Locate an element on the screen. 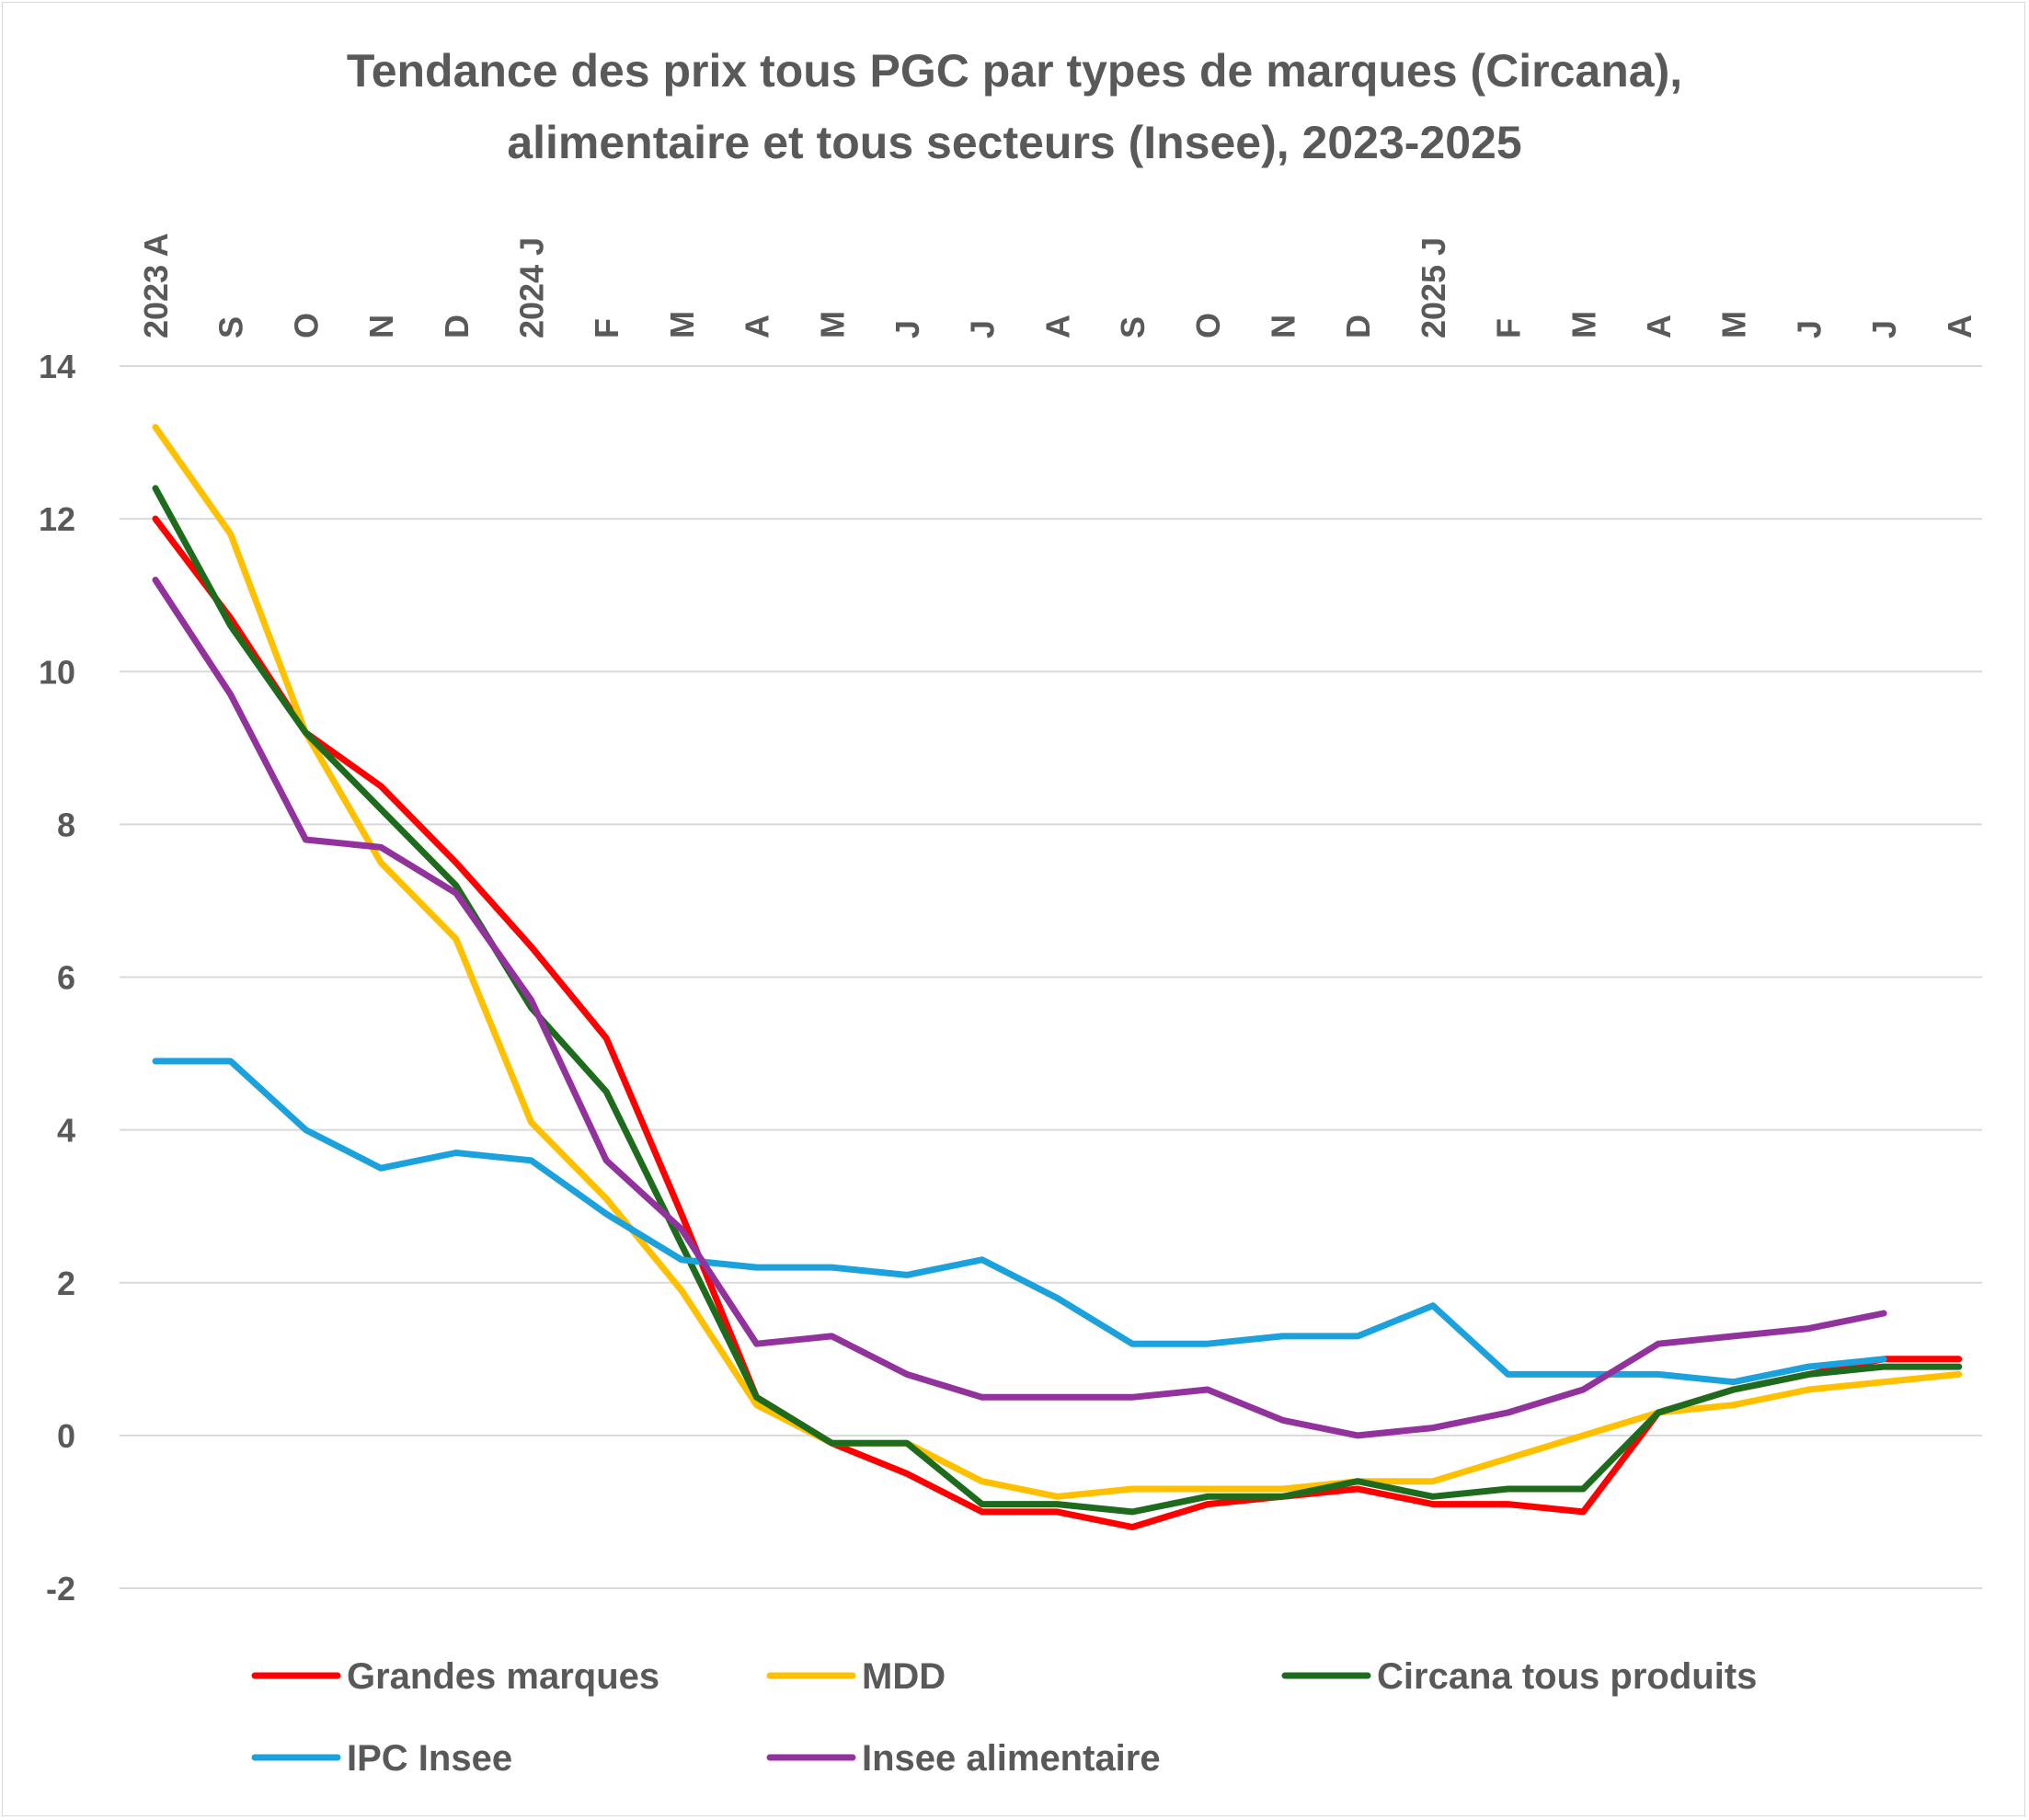  x-tick-label: 2024 J is located at coordinates (532, 287).